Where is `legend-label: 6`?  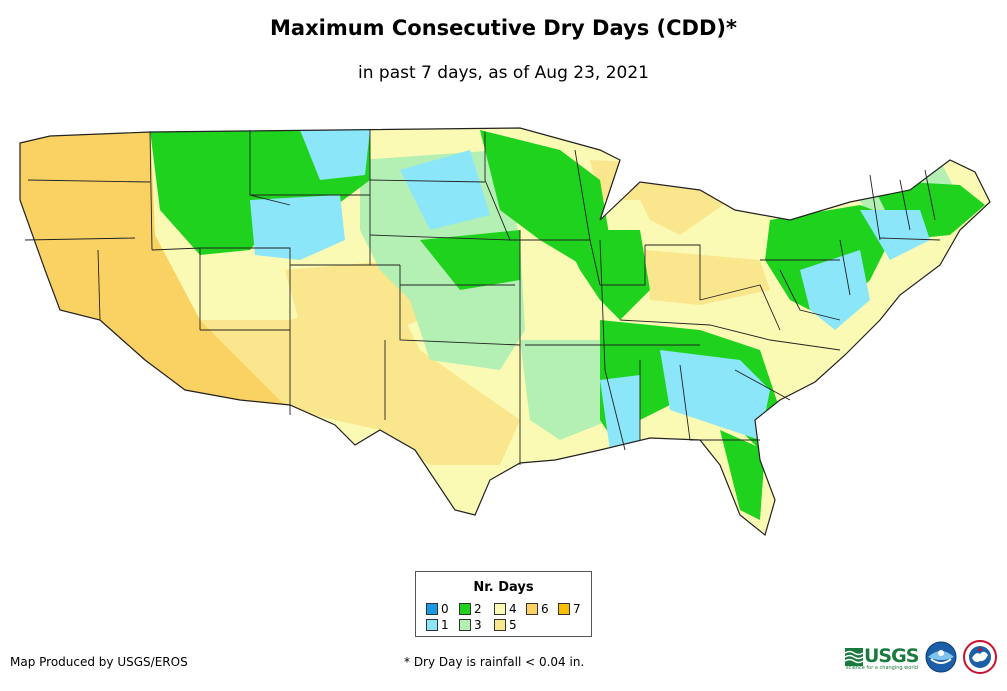
legend-label: 6 is located at coordinates (545, 609).